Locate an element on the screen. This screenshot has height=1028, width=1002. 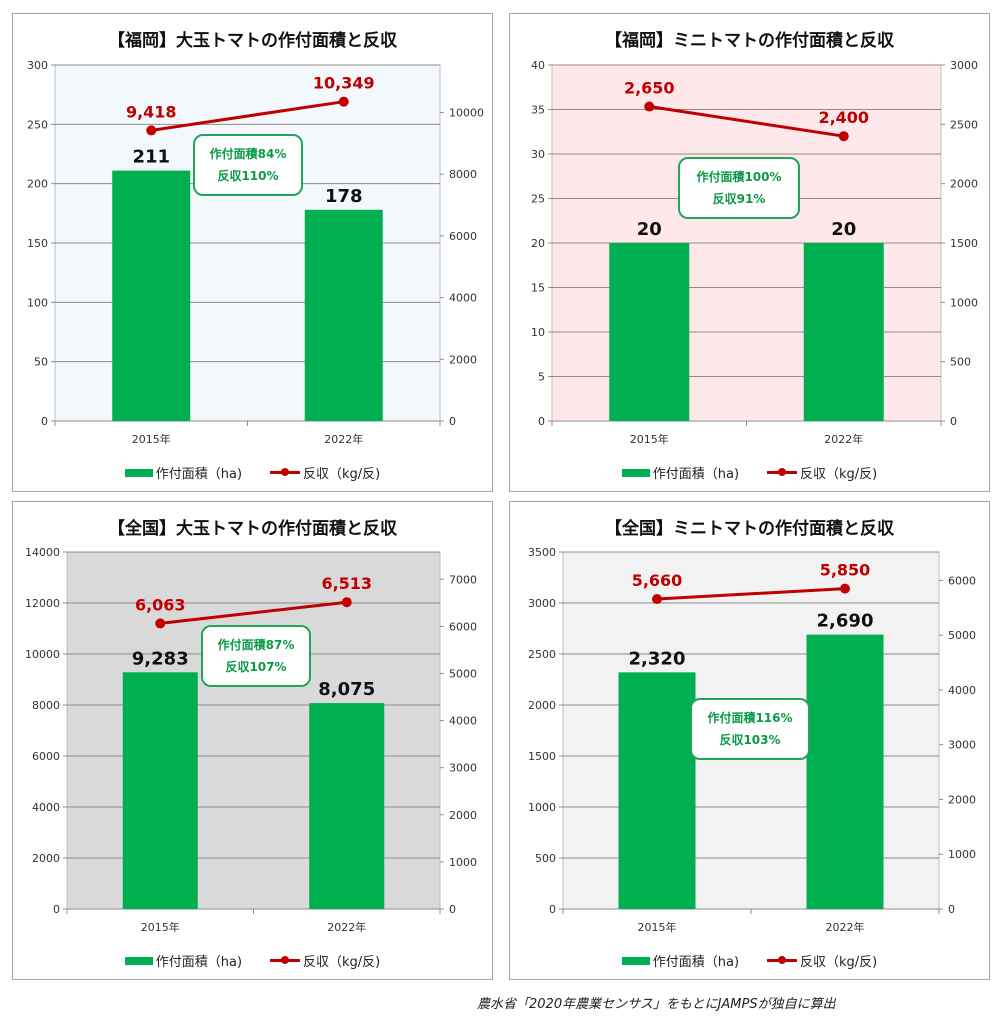
ratio-callout: 作付面積84% 反収110% is located at coordinates (248, 165).